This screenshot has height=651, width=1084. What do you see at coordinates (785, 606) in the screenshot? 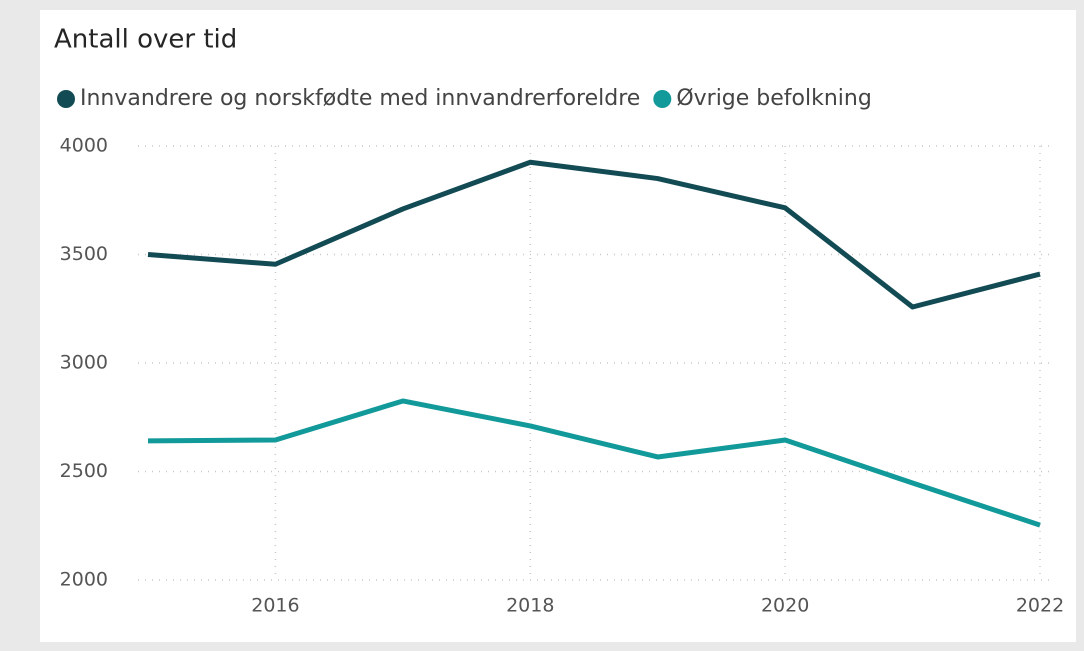
I see `x-tick-label: 2020` at bounding box center [785, 606].